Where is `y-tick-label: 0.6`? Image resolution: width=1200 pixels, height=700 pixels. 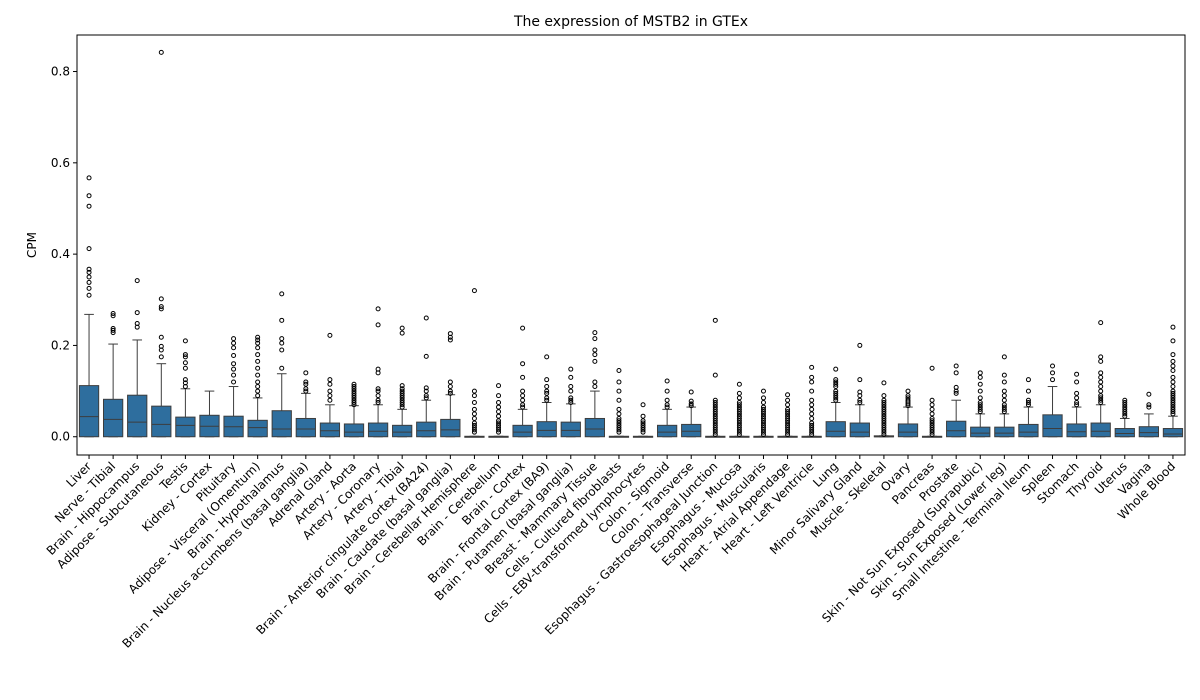 y-tick-label: 0.6 is located at coordinates (60, 163).